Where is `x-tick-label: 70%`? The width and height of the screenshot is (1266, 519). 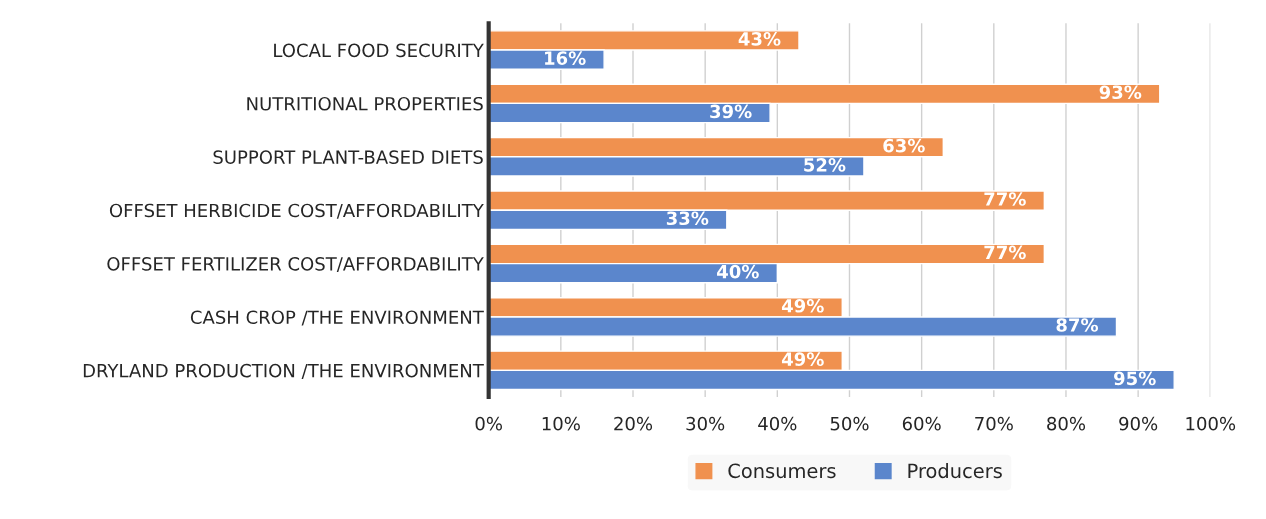
x-tick-label: 70% is located at coordinates (994, 423).